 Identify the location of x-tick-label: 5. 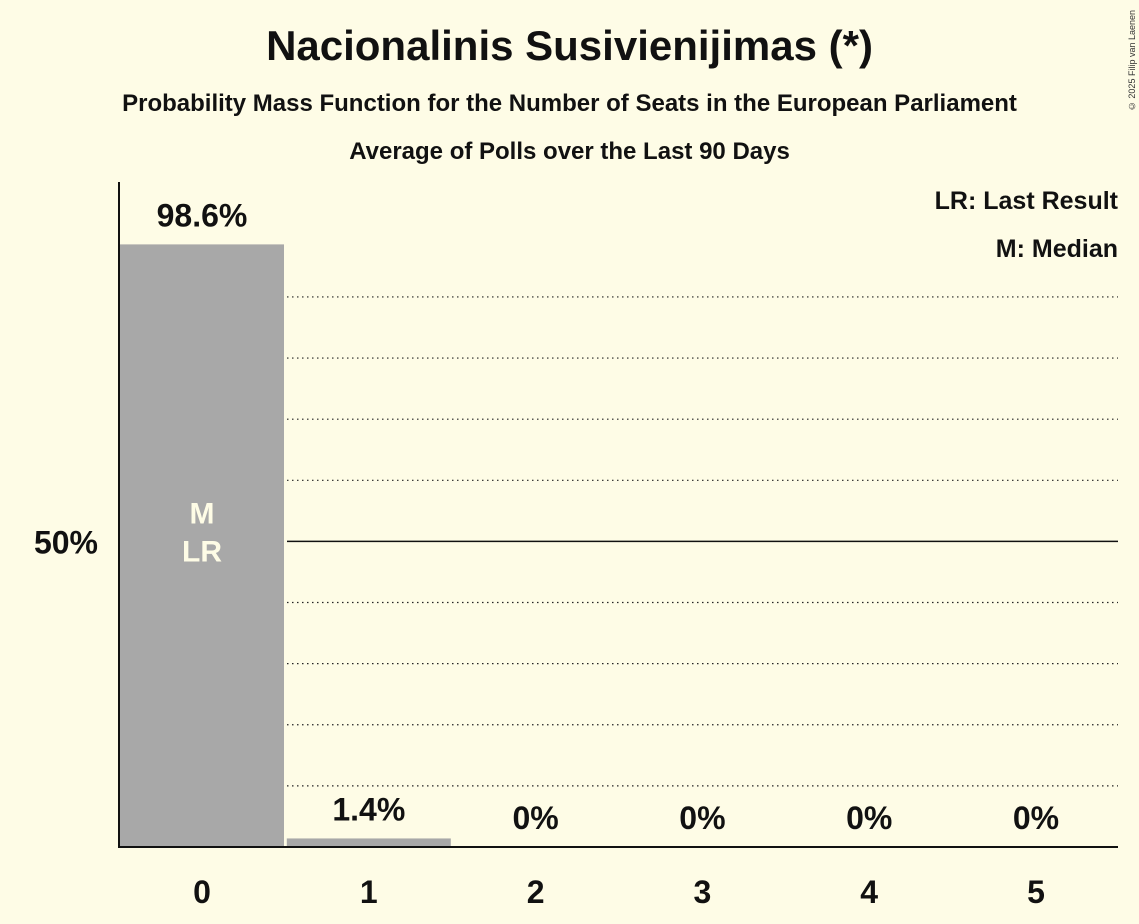
(1036, 892).